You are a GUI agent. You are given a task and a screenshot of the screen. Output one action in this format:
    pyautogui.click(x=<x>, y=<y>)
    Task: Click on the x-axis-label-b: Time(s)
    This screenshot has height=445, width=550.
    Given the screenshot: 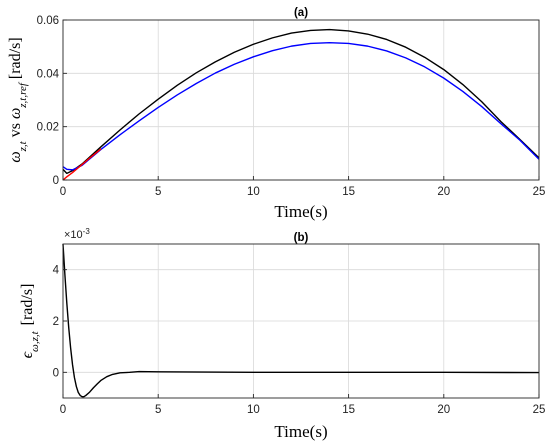 What is the action you would take?
    pyautogui.click(x=300, y=431)
    